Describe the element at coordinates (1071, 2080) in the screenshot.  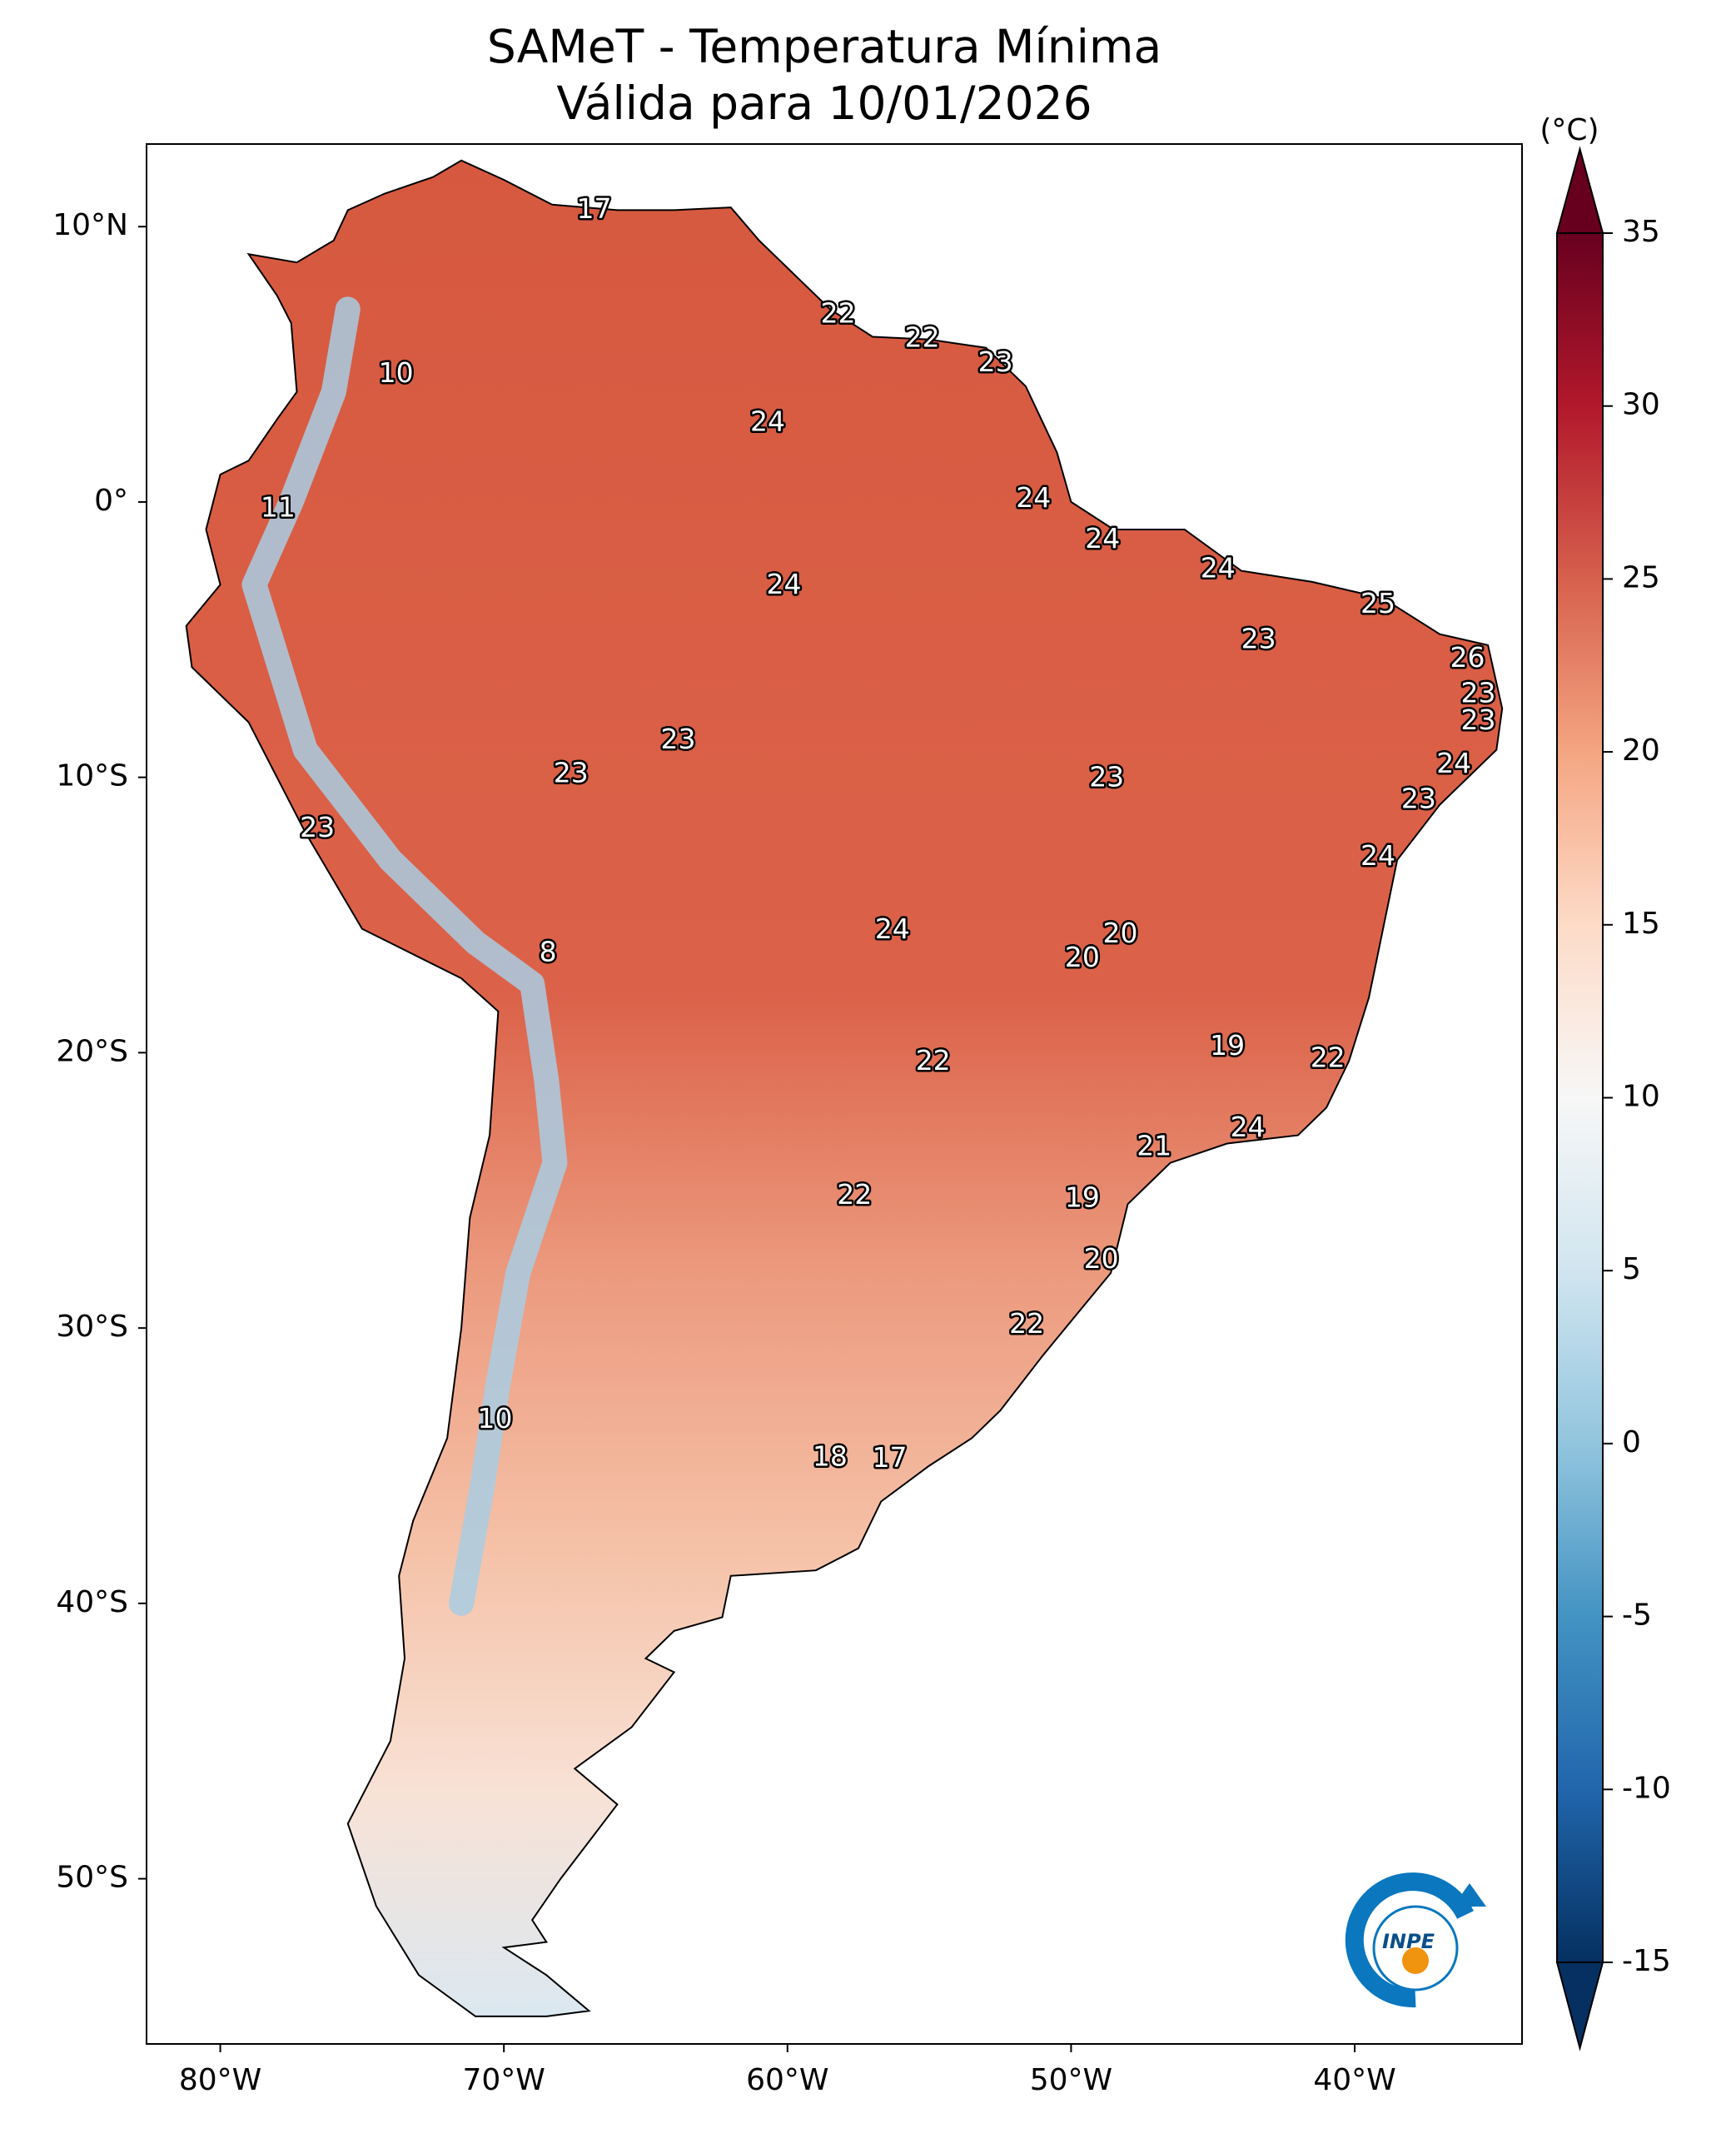
I see `x-tick-label: 50°W` at that location.